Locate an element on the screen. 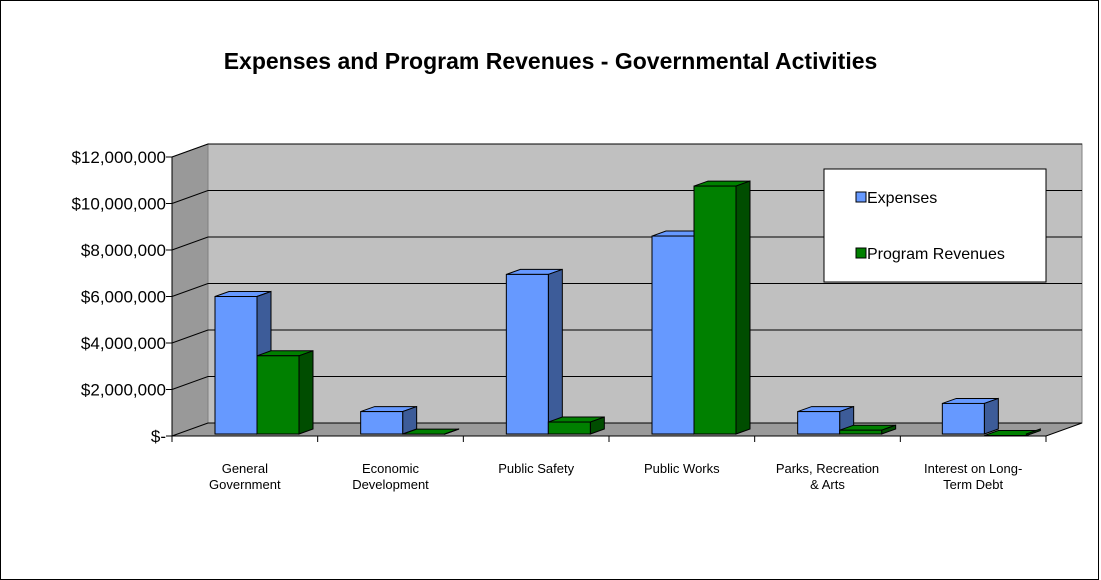  legend: Expenses Program Revenues is located at coordinates (935, 225).